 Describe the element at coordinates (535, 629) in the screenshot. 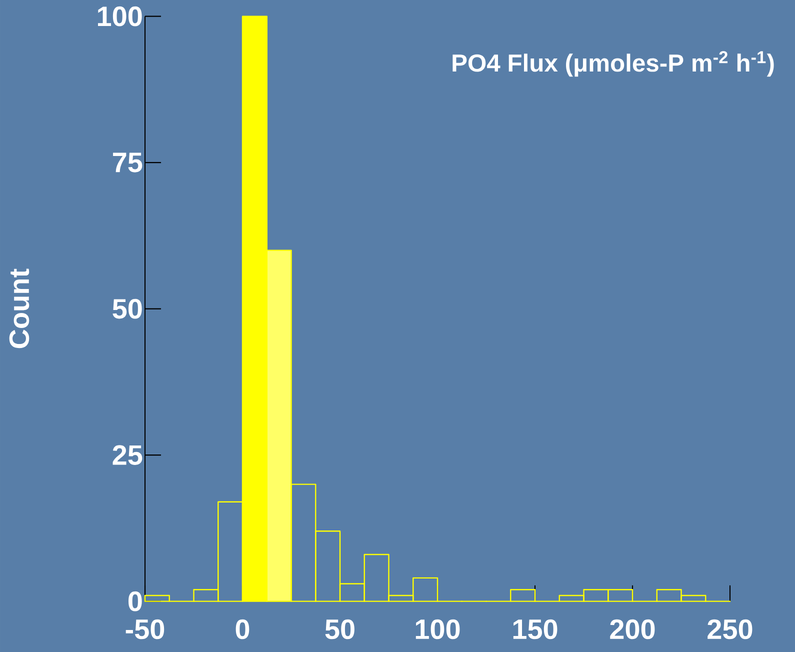

I see `x-tick-label: 150` at that location.